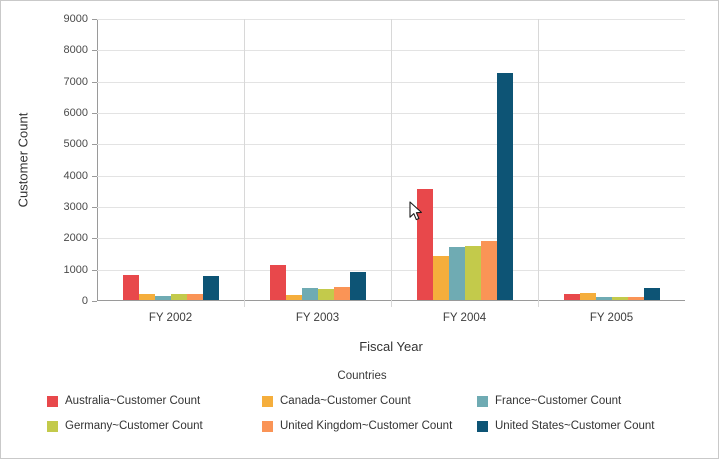  Describe the element at coordinates (23, 160) in the screenshot. I see `y-axis-title: Customer Count` at that location.